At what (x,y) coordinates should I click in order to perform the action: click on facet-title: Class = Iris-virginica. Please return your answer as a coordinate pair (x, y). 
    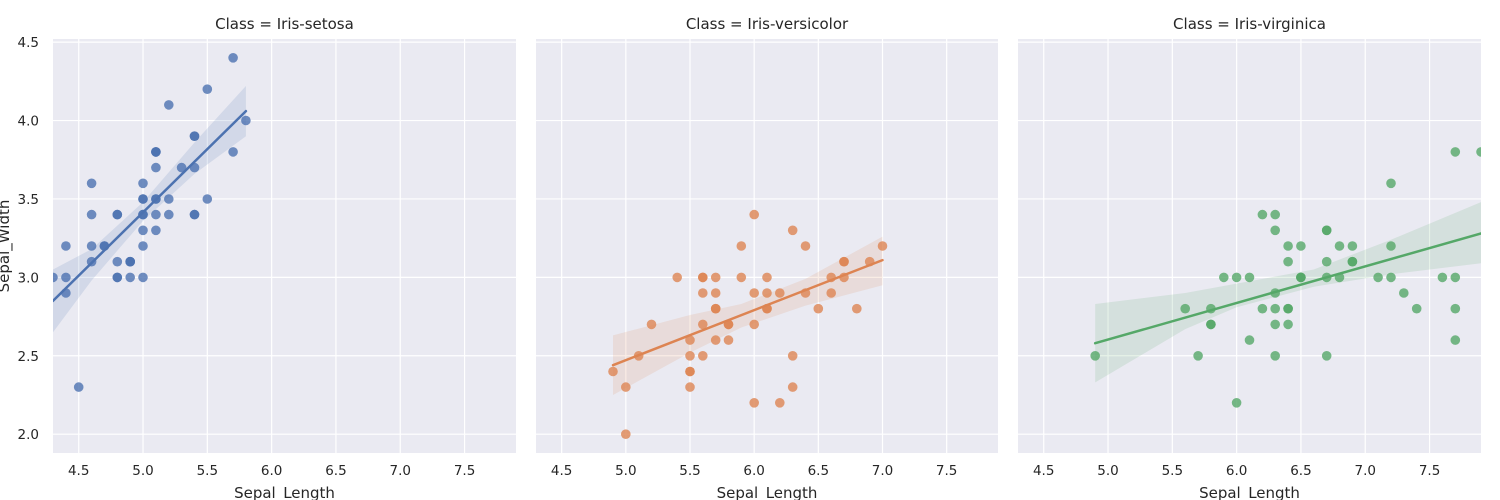
    Looking at the image, I should click on (1249, 24).